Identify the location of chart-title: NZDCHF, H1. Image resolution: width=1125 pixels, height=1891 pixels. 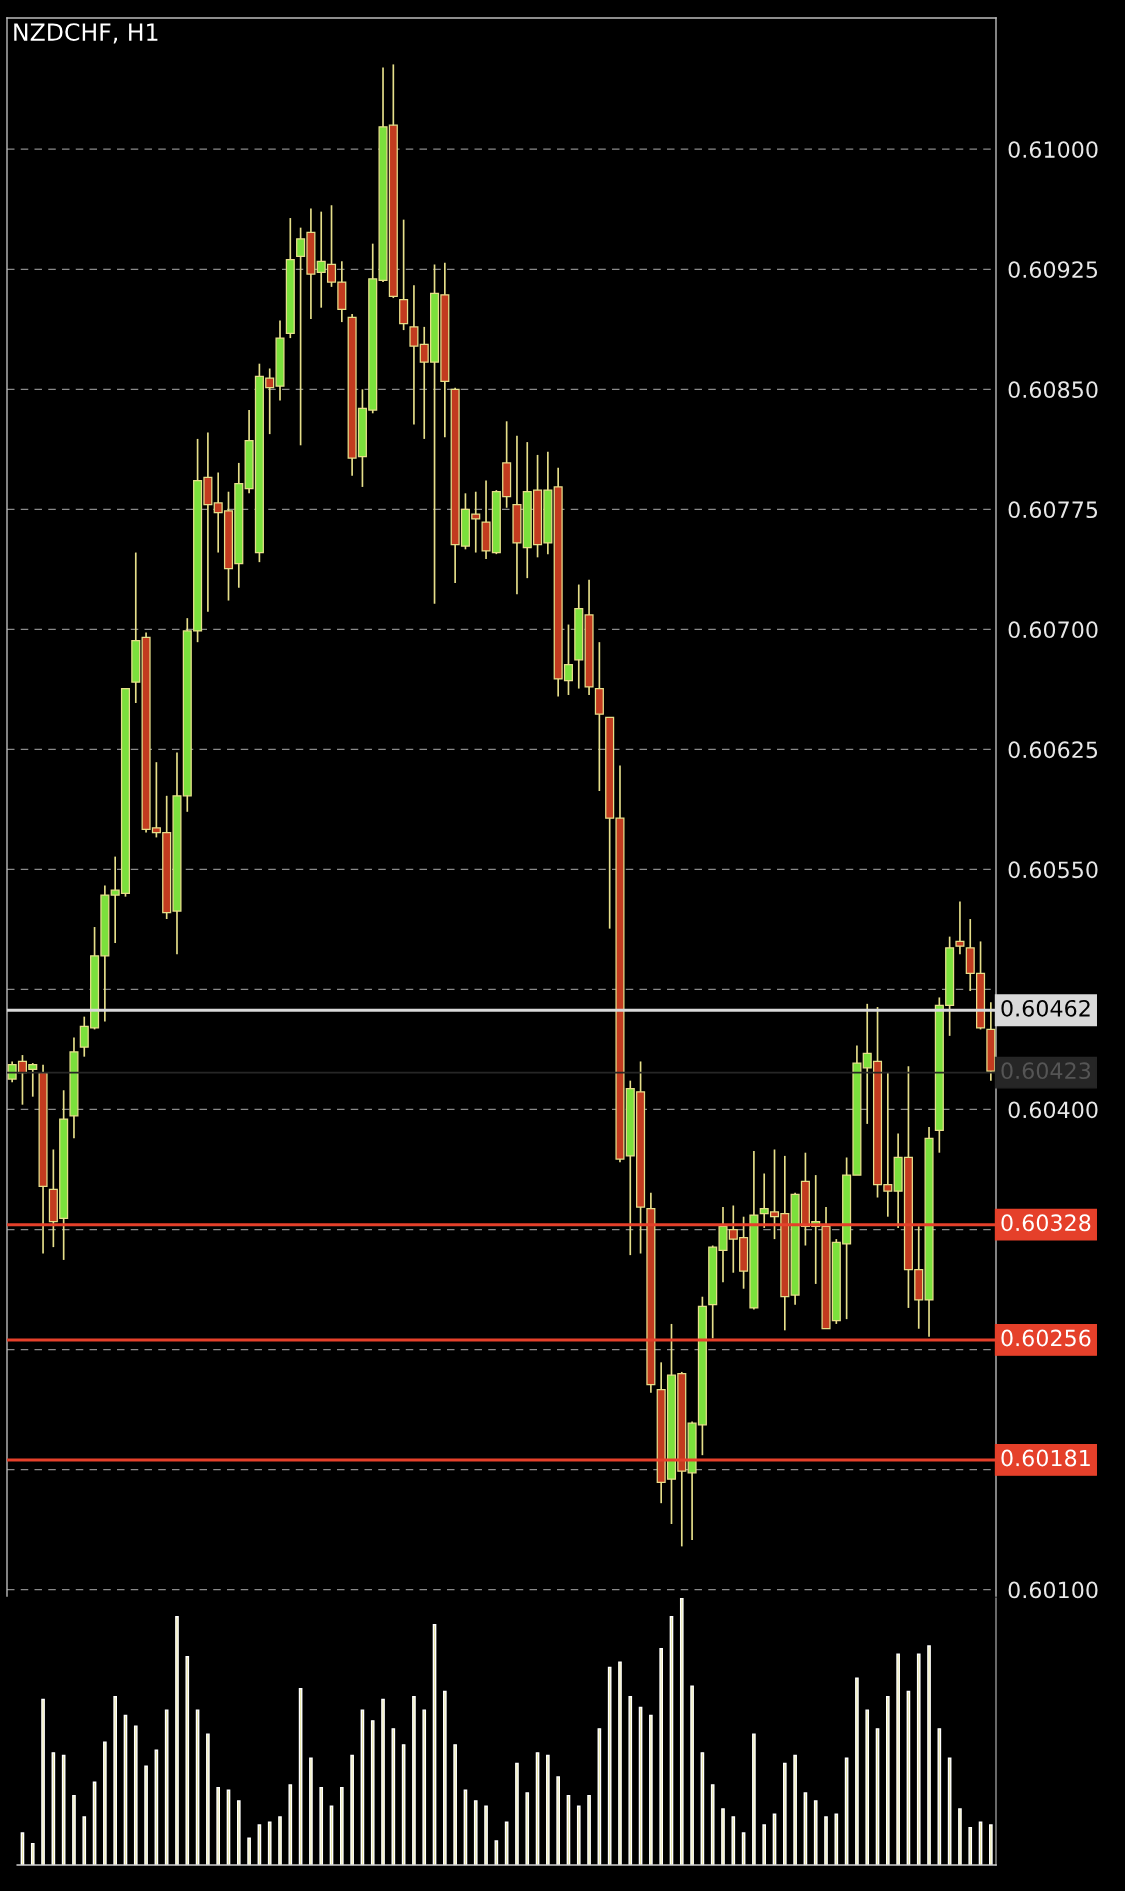
(86, 33).